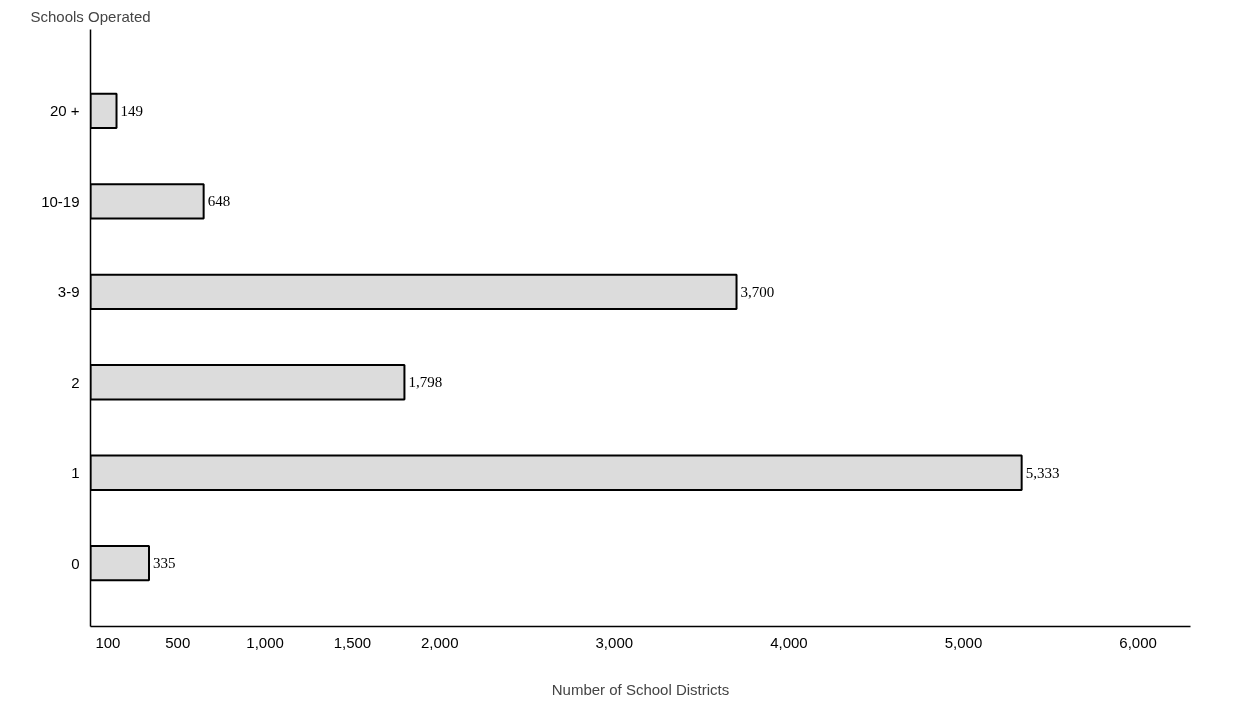  Describe the element at coordinates (757, 291) in the screenshot. I see `data-label: 3,700` at that location.